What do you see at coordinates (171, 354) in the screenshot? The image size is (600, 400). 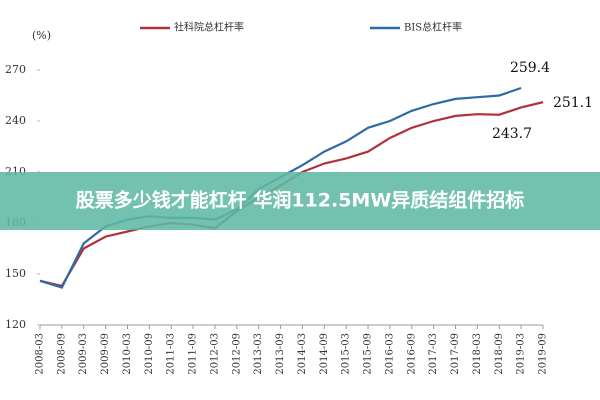 I see `x-tick-label: 2011-03` at bounding box center [171, 354].